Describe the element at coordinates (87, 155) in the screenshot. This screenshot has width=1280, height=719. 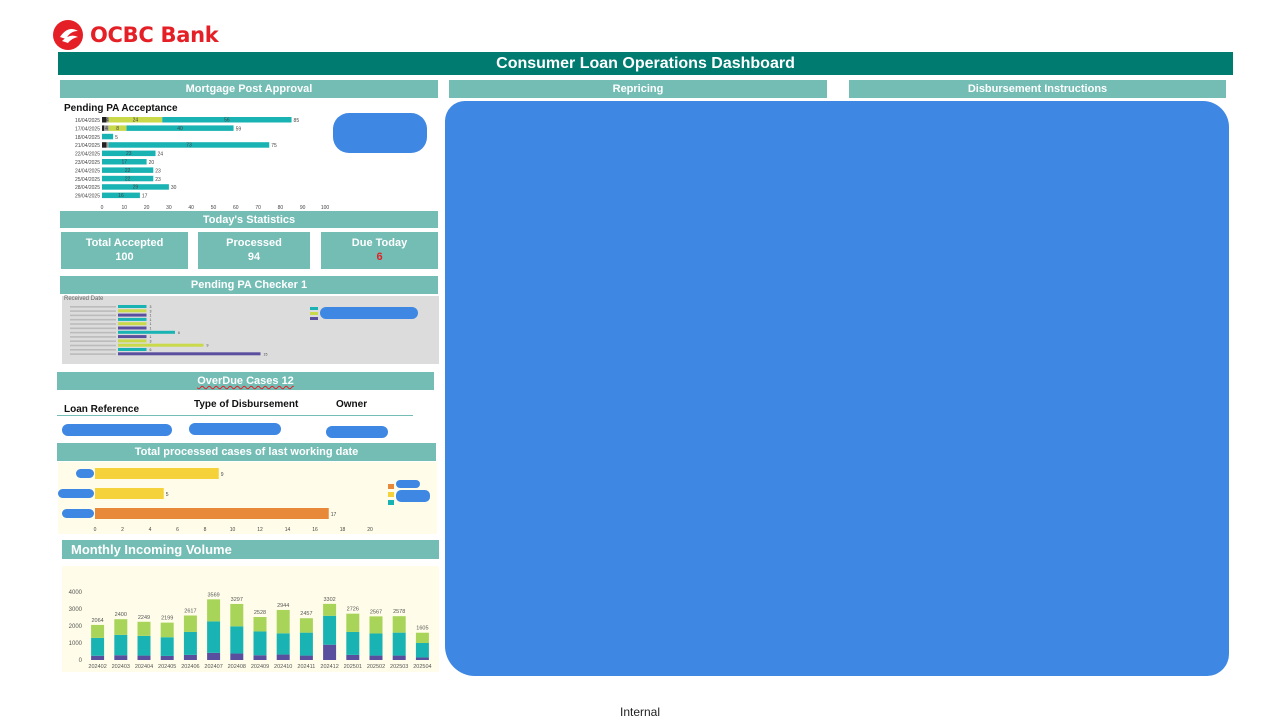
I see `y-tick-label: 22/04/2025` at that location.